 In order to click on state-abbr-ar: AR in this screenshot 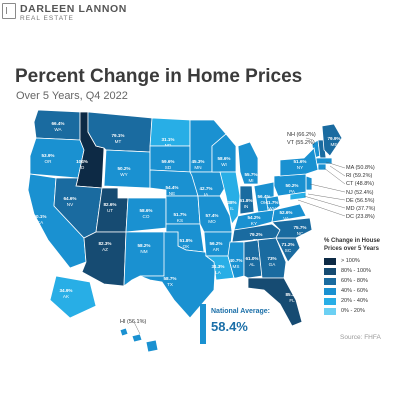, I will do `click(216, 249)`.